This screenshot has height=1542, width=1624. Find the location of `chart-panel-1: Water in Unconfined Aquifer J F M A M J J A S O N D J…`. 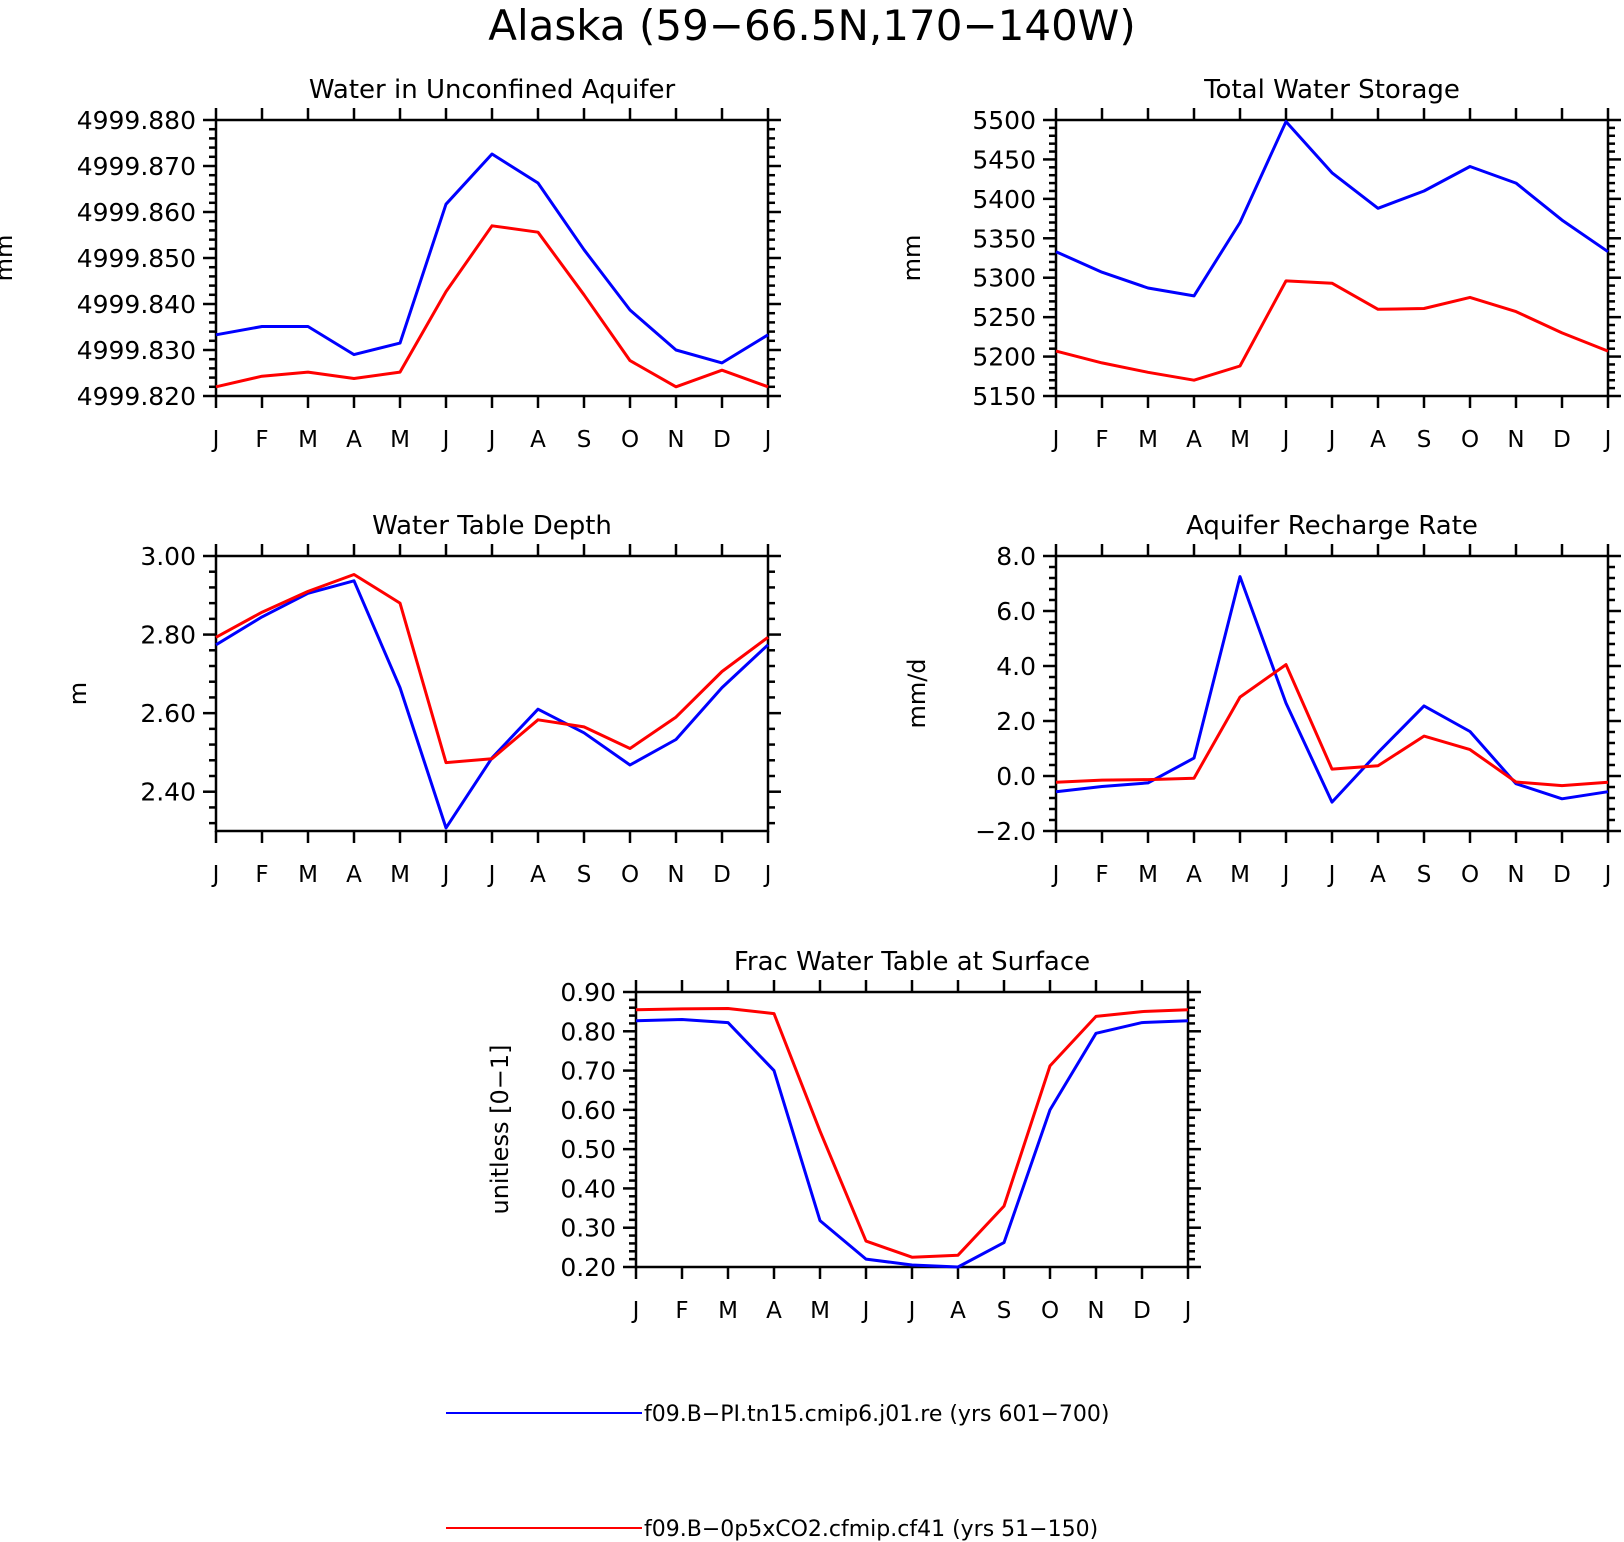

chart-panel-1: Water in Unconfined Aquifer J F M A M J J A S O N D J… is located at coordinates (390, 264).